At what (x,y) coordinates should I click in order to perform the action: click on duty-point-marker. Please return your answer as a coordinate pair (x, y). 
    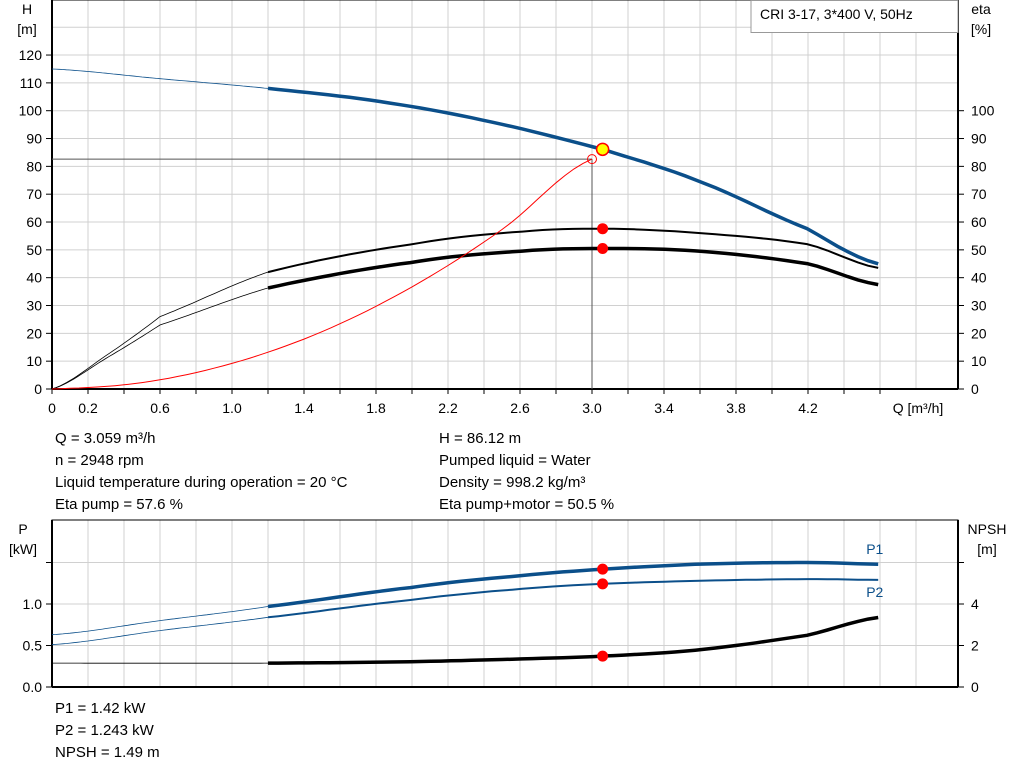
    Looking at the image, I should click on (592, 159).